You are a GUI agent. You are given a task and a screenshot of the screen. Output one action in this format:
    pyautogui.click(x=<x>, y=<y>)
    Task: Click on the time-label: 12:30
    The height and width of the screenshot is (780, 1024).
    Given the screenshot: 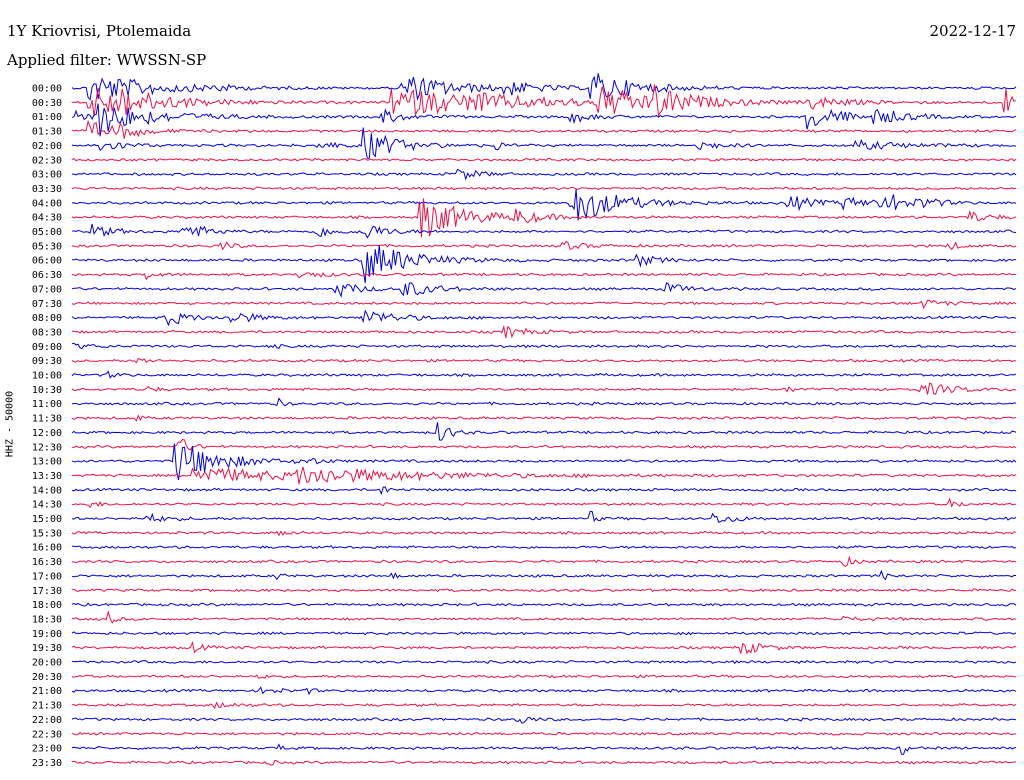 What is the action you would take?
    pyautogui.click(x=47, y=447)
    